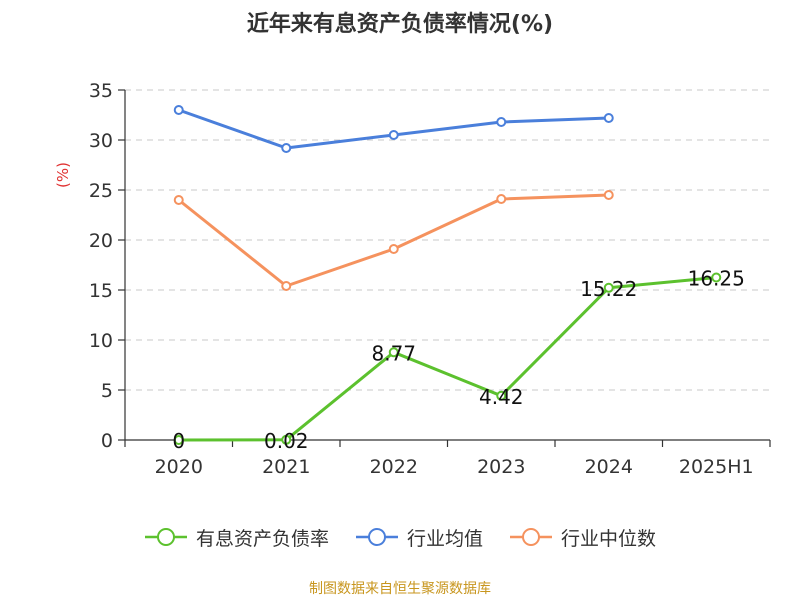 The image size is (800, 600). Describe the element at coordinates (179, 467) in the screenshot. I see `x-tick-label: 2020` at that location.